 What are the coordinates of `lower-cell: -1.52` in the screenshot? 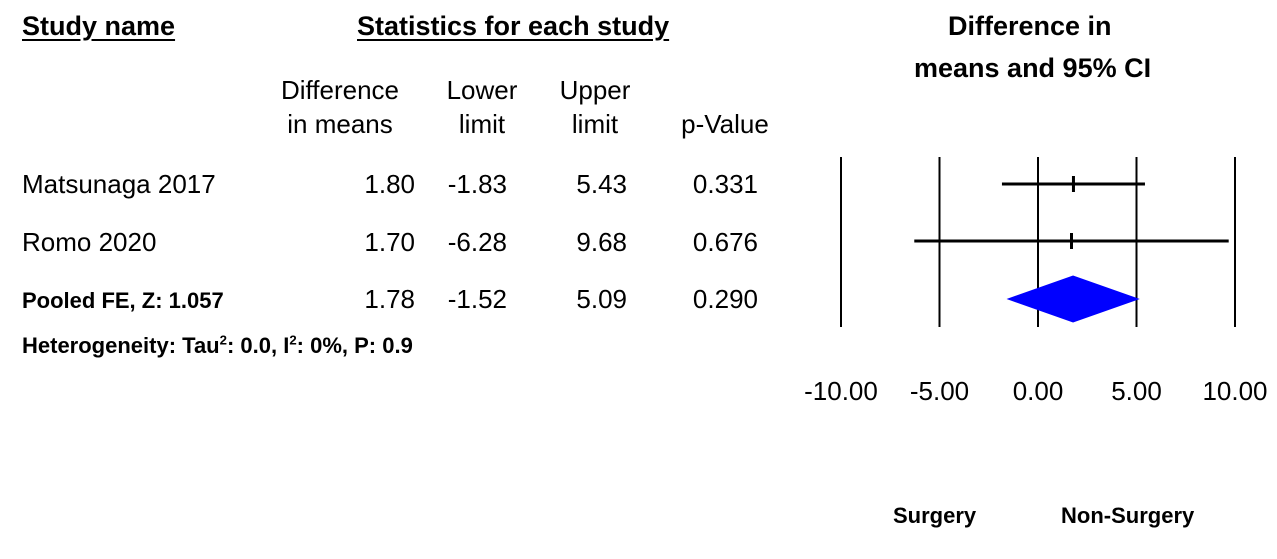 It's located at (477, 299).